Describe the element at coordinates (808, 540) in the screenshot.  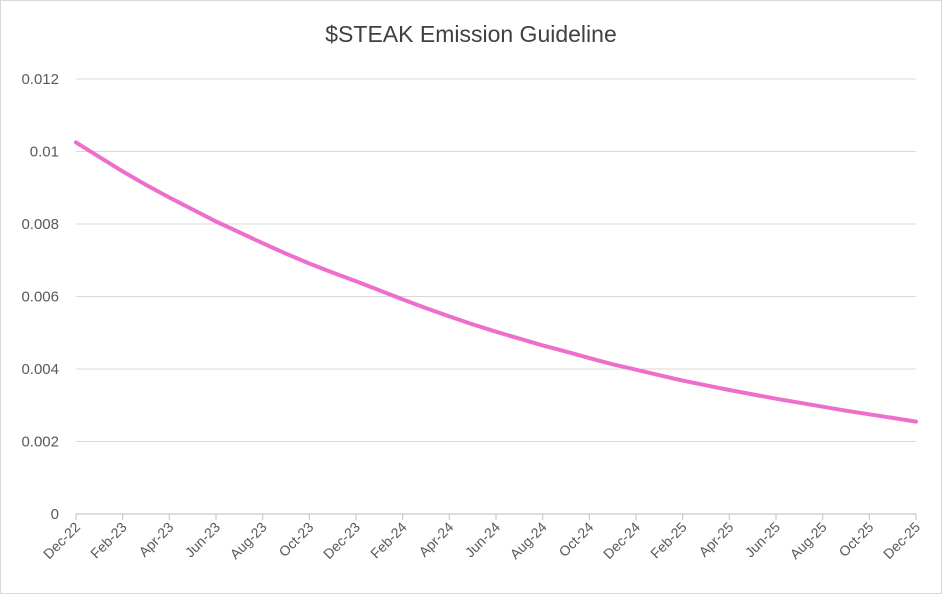
I see `x-tick-label: Aug-25` at that location.